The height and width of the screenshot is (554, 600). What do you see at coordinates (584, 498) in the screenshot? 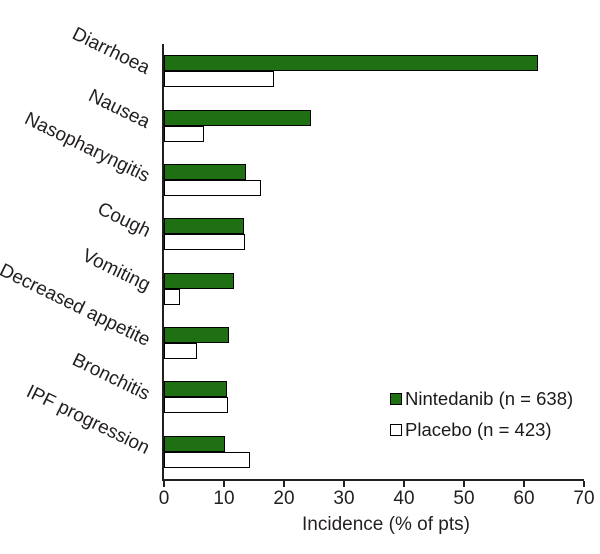
I see `x-tick-label: 70` at bounding box center [584, 498].